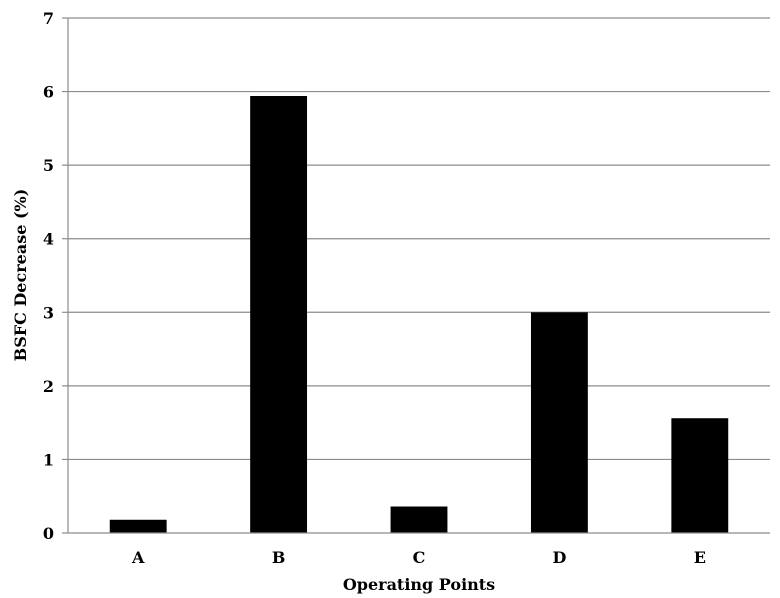 This screenshot has width=780, height=598. Describe the element at coordinates (419, 584) in the screenshot. I see `x-axis-title: Operating Points` at that location.